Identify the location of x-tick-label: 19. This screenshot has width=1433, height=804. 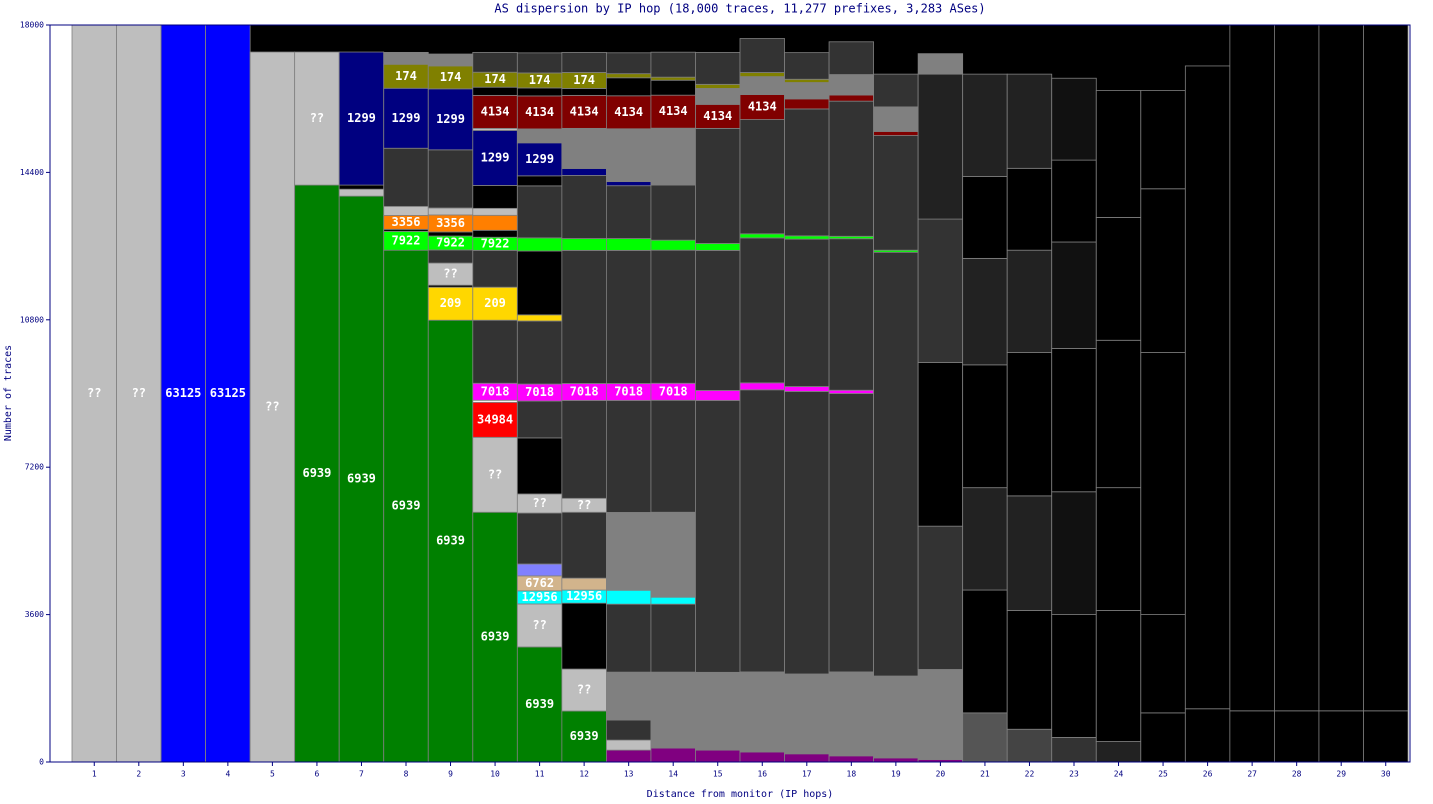
(896, 774).